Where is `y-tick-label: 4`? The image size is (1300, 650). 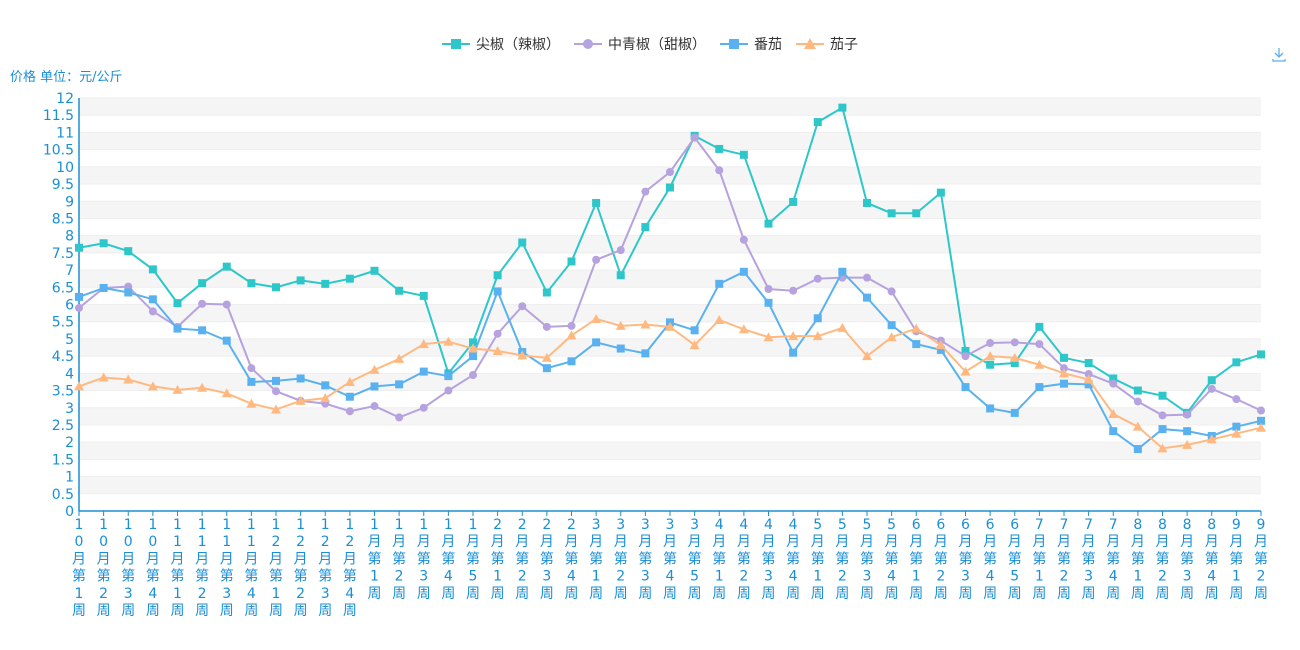
y-tick-label: 4 is located at coordinates (69, 374).